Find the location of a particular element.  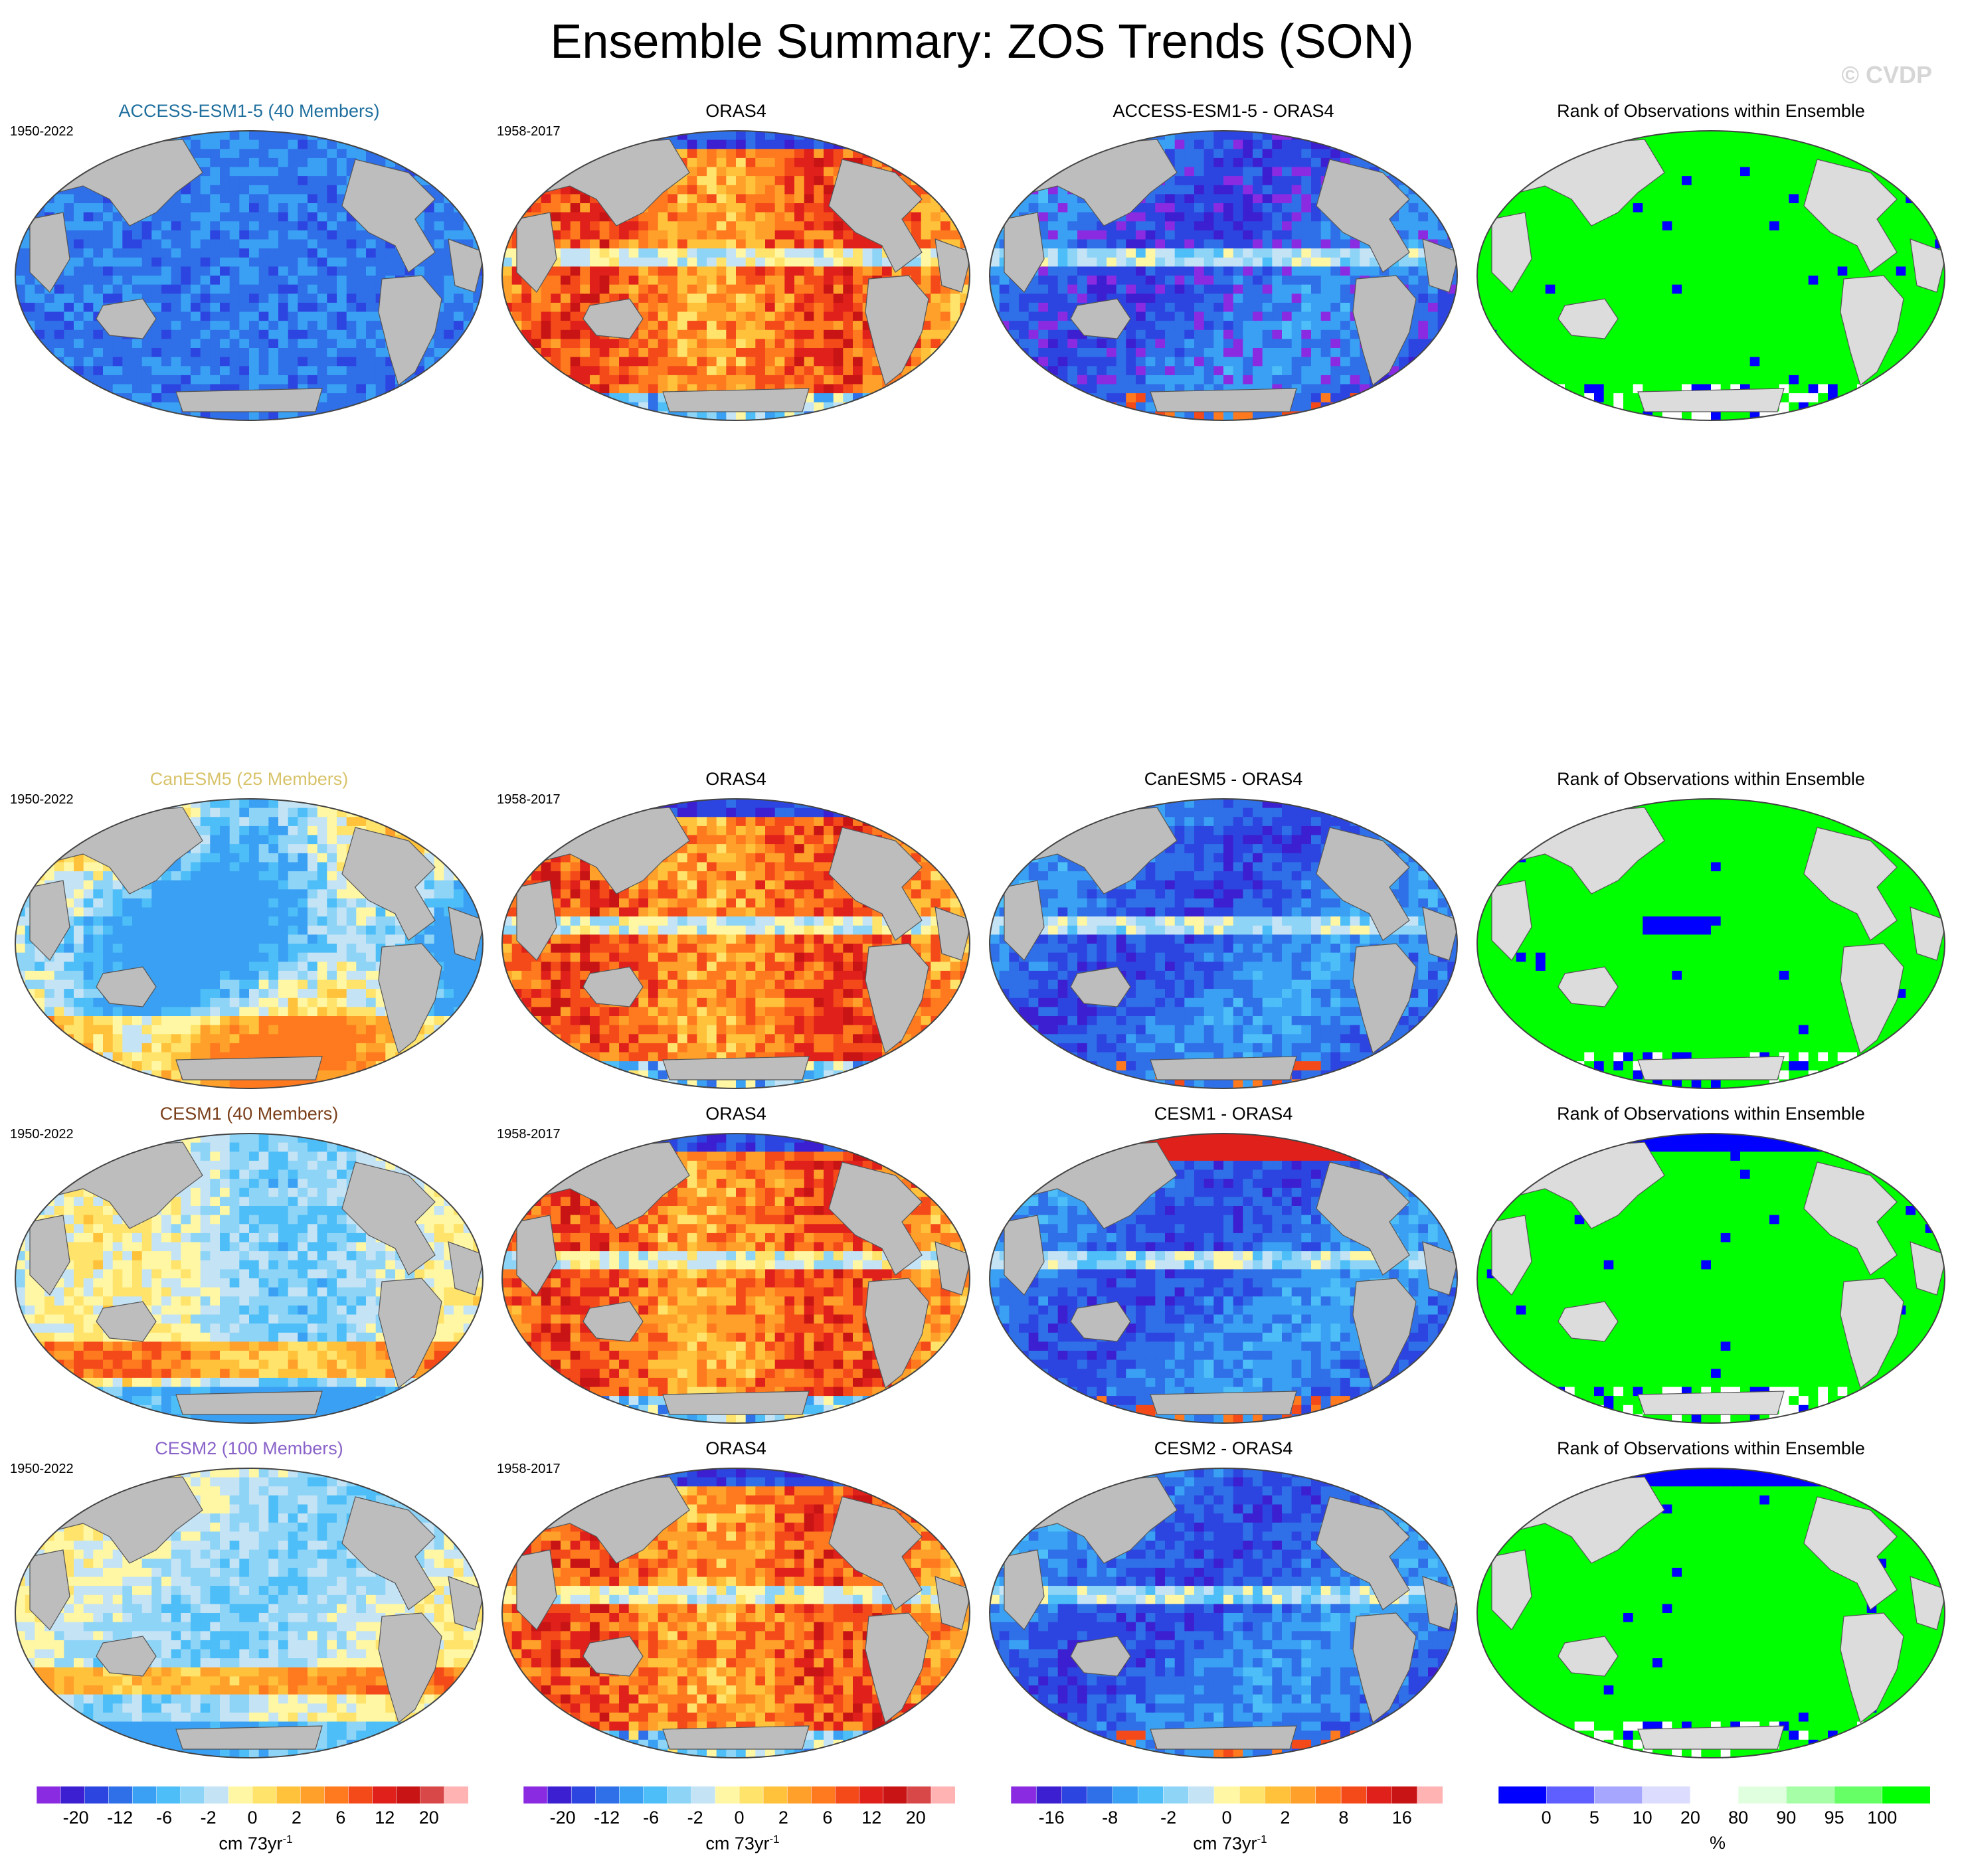

colorbar-tick-label: 5 is located at coordinates (1594, 1818).